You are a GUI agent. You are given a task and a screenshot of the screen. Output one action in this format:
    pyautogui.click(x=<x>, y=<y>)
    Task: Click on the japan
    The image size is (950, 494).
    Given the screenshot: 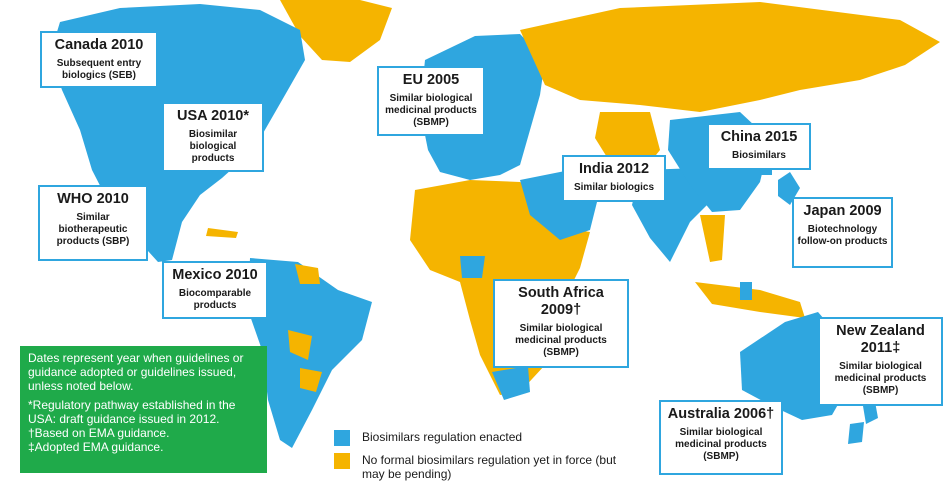 What is the action you would take?
    pyautogui.click(x=789, y=188)
    